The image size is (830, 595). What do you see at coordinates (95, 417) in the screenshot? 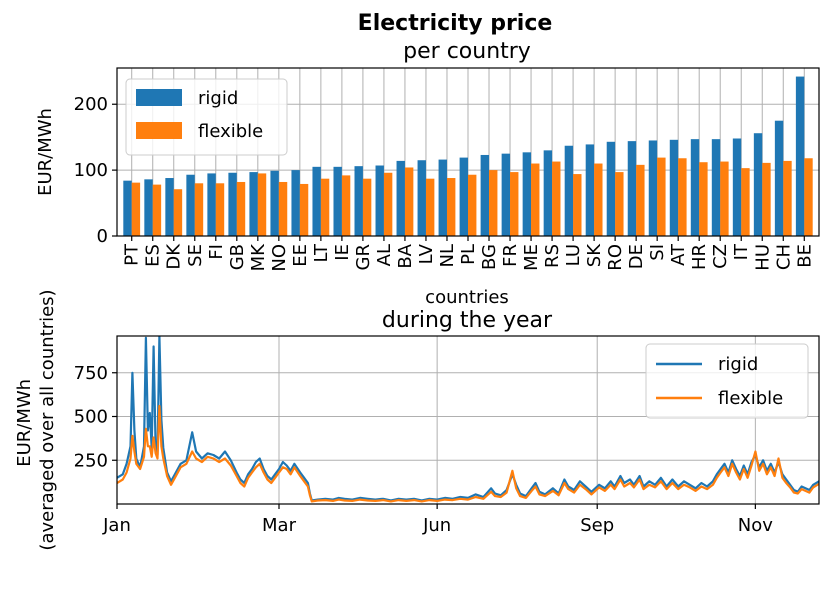
I see `line-chart-y-ticks: 250 500 750` at bounding box center [95, 417].